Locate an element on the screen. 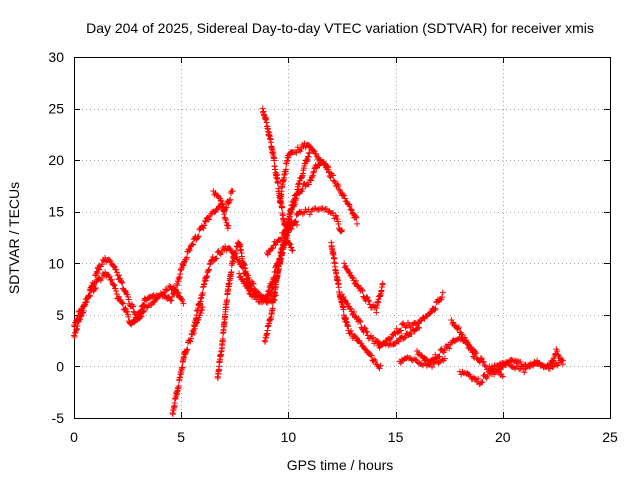 This screenshot has width=640, height=480. y-tick-label: 20 is located at coordinates (56, 160).